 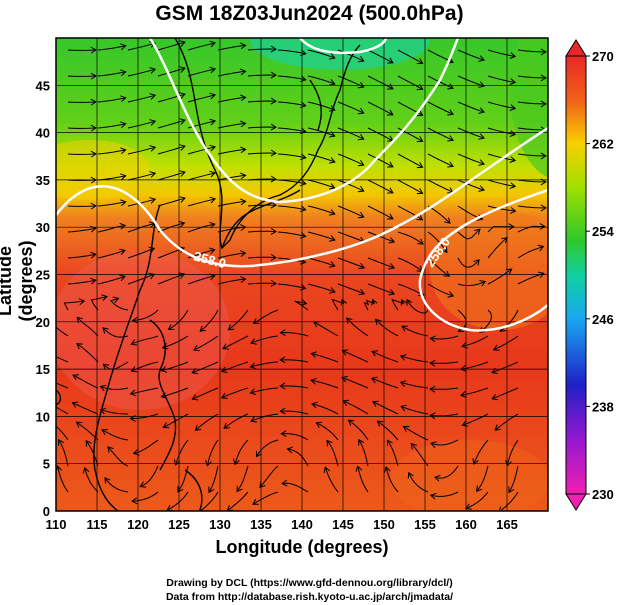 I want to click on colorbar-tick-label: 254, so click(x=603, y=231).